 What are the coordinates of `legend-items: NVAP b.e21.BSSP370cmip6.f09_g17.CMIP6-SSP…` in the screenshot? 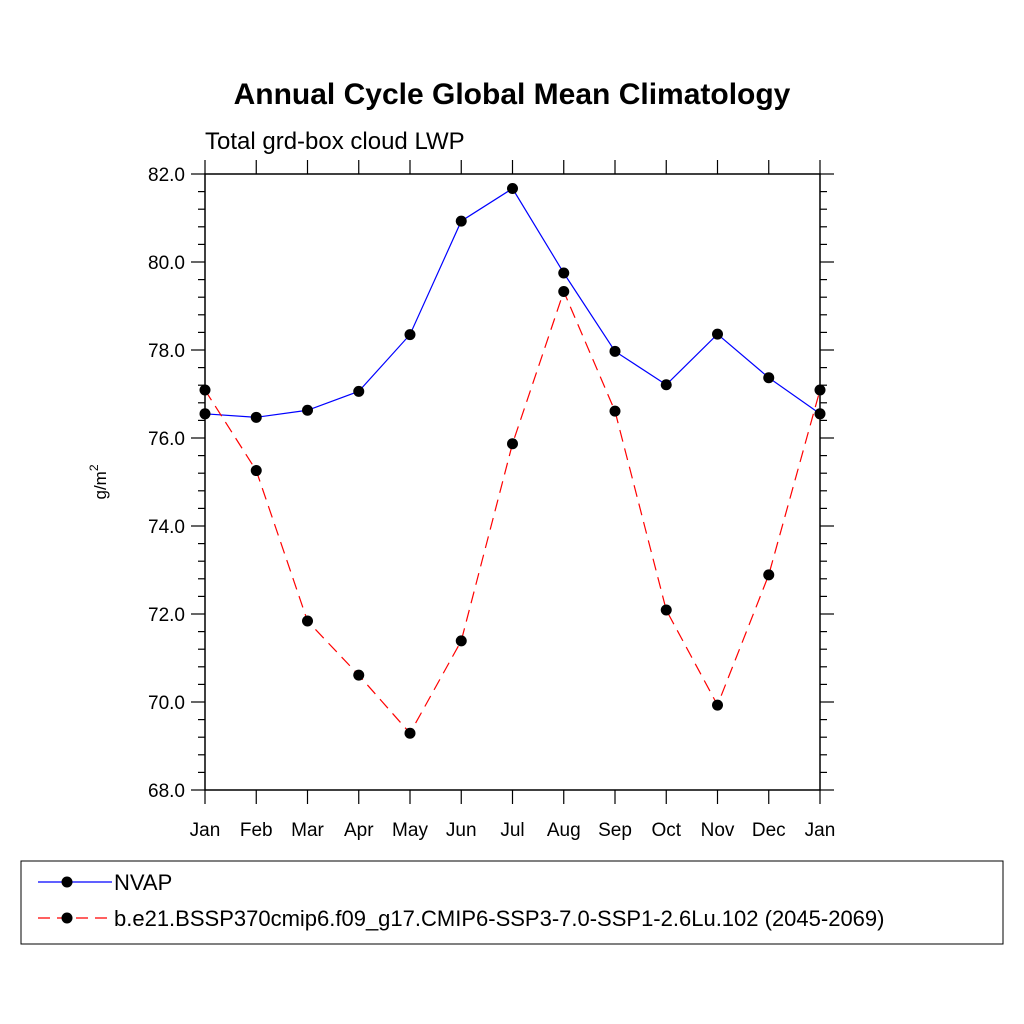 It's located at (461, 900).